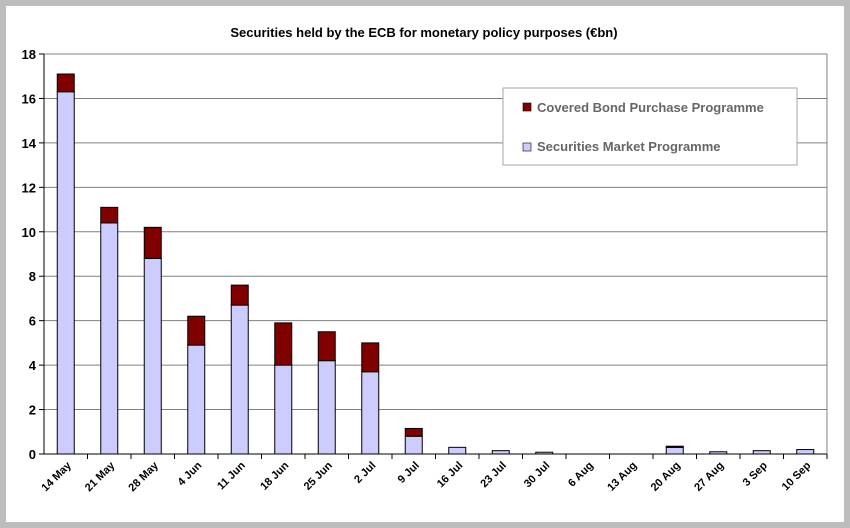 The image size is (850, 528). What do you see at coordinates (365, 473) in the screenshot?
I see `x-tick-label: 2 Jul` at bounding box center [365, 473].